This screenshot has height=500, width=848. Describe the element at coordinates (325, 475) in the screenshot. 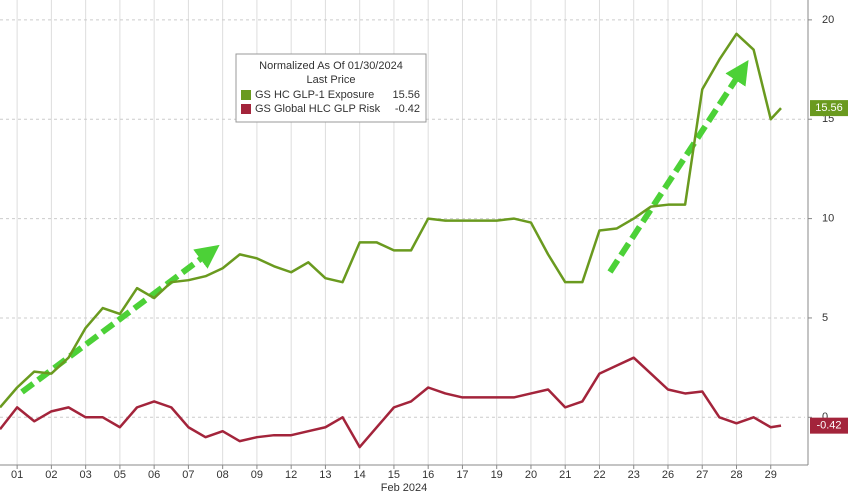

I see `x-tick-label: 13` at that location.